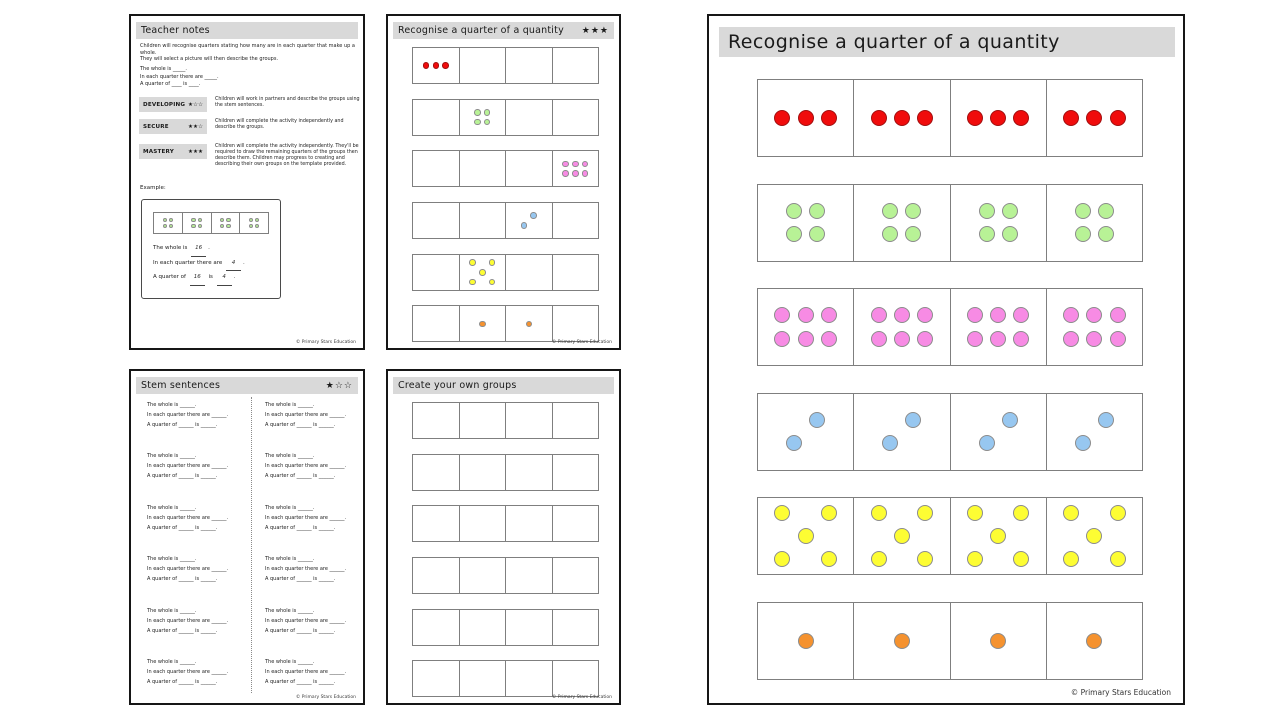 Image resolution: width=1280 pixels, height=720 pixels. What do you see at coordinates (173, 104) in the screenshot?
I see `level-badge: DEVELOPING ★☆☆` at bounding box center [173, 104].